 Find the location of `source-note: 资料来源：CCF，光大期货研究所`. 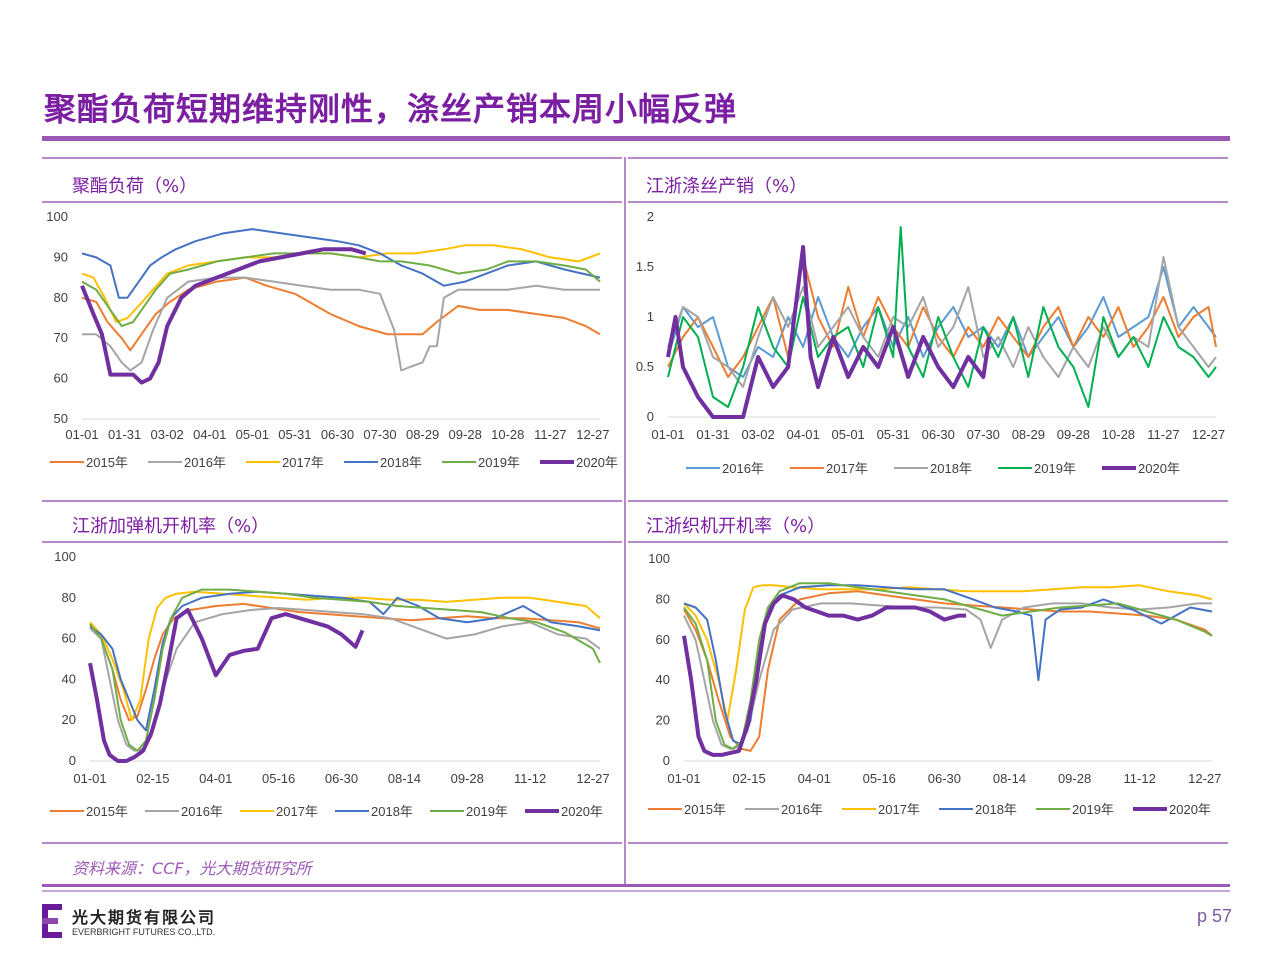

source-note: 资料来源：CCF，光大期货研究所 is located at coordinates (192, 868).